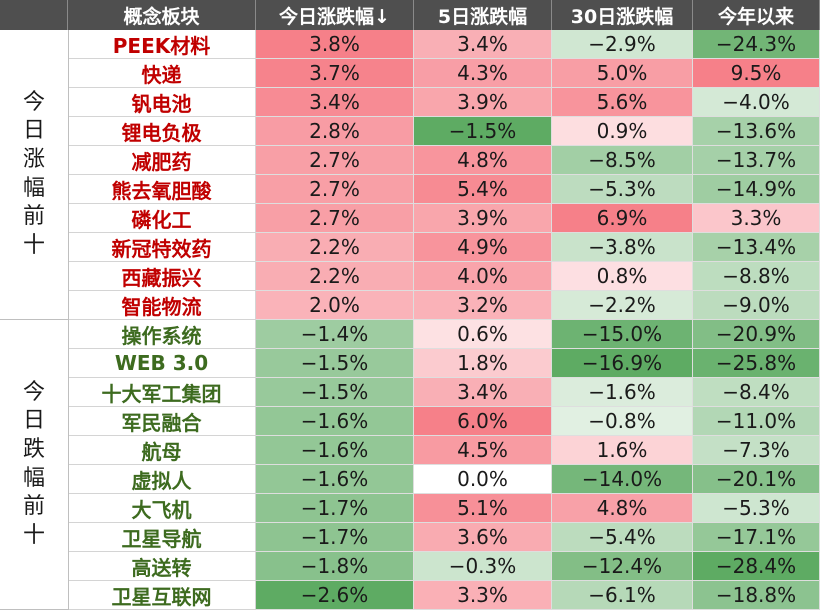 This screenshot has width=820, height=610. I want to click on row-label: 锂电负极, so click(162, 131).